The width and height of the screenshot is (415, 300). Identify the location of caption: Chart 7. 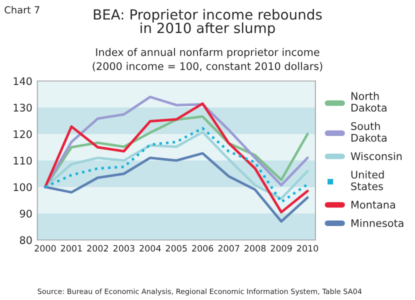
(22, 10).